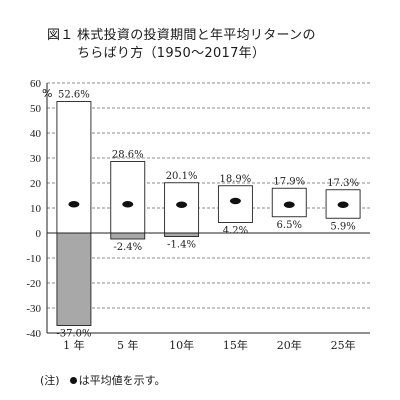 This screenshot has height=400, width=400. I want to click on note-text: は平均値を示す。, so click(122, 380).